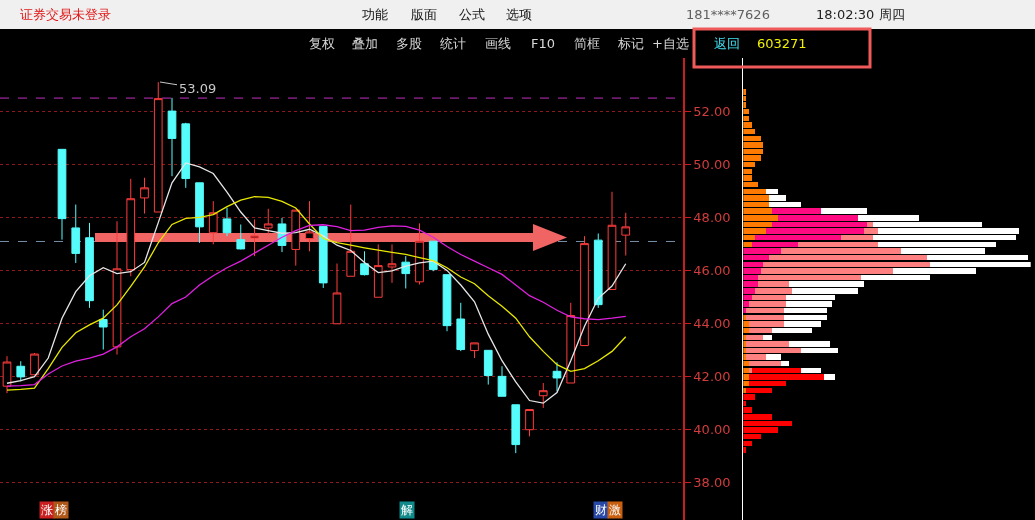  Describe the element at coordinates (712, 377) in the screenshot. I see `y-tick-label: 42.00` at that location.